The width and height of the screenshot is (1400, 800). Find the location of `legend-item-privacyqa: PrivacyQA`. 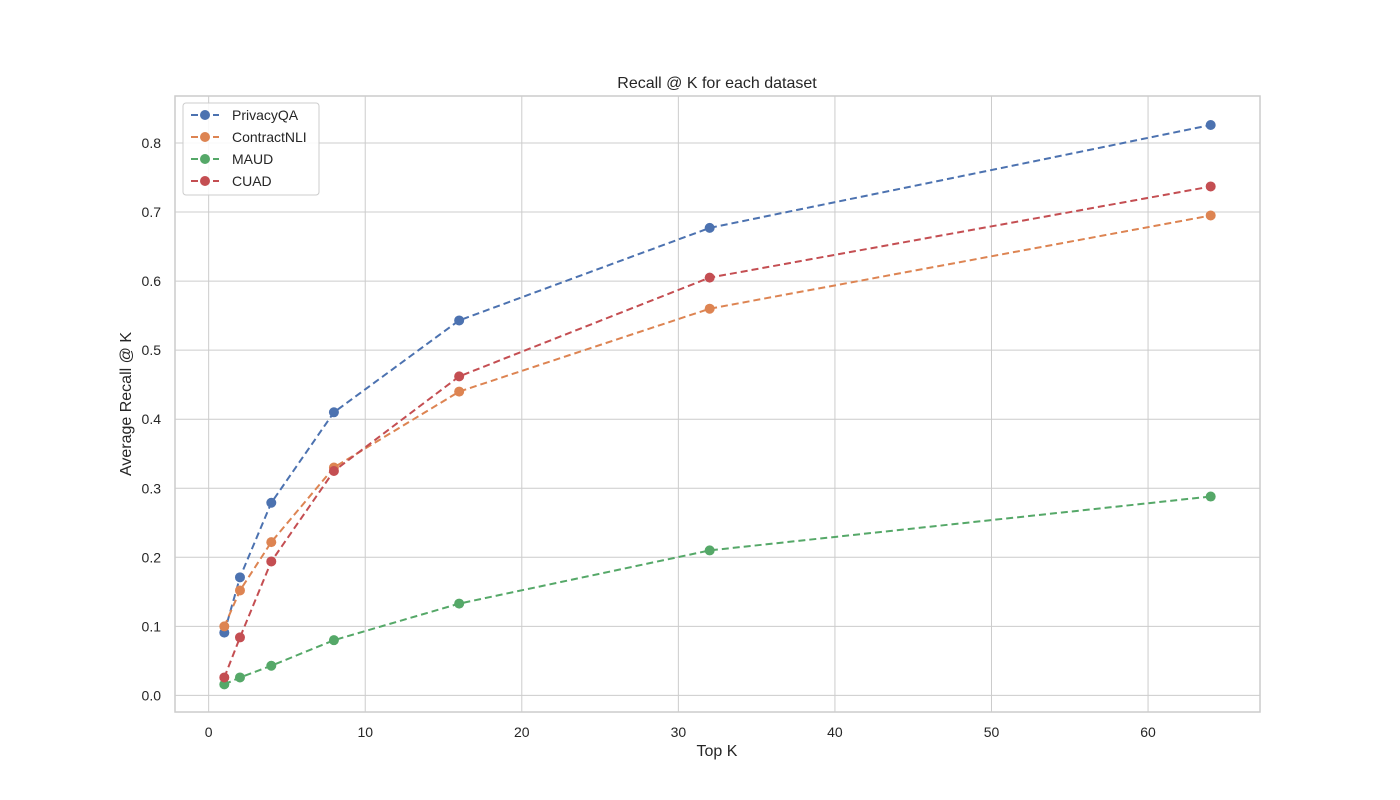

legend-item-privacyqa: PrivacyQA is located at coordinates (245, 115).